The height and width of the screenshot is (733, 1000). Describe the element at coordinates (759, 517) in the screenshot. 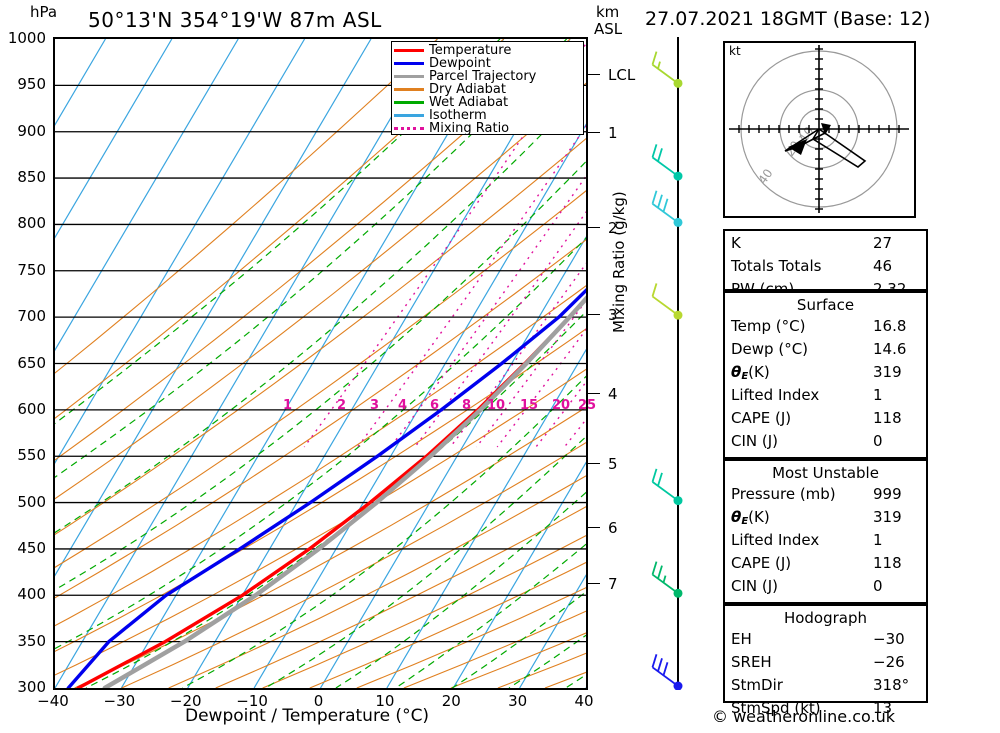

I see `theta-unit: (K)` at that location.